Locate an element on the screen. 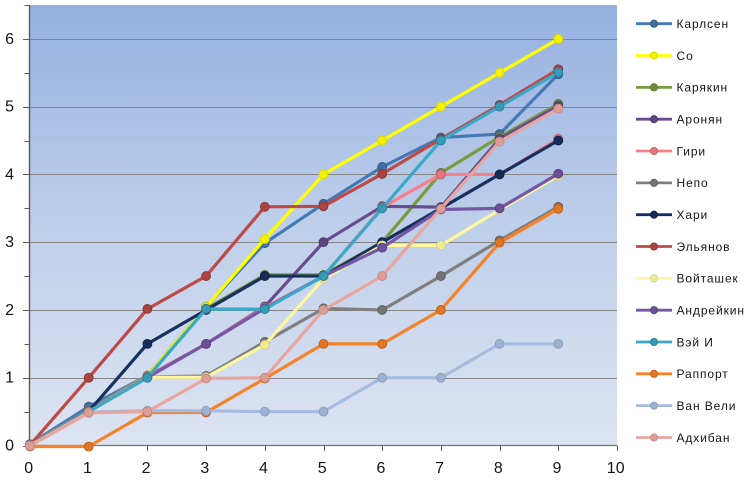  svg-text: Войташек is located at coordinates (708, 279).